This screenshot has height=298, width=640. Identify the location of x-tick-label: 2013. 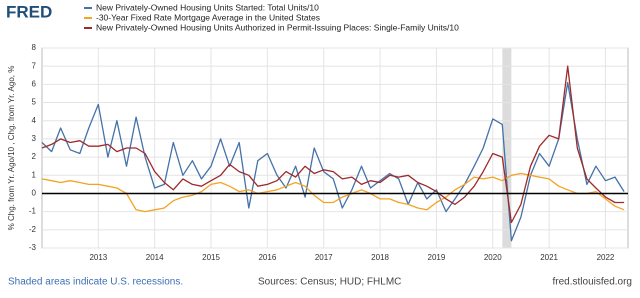
(98, 257).